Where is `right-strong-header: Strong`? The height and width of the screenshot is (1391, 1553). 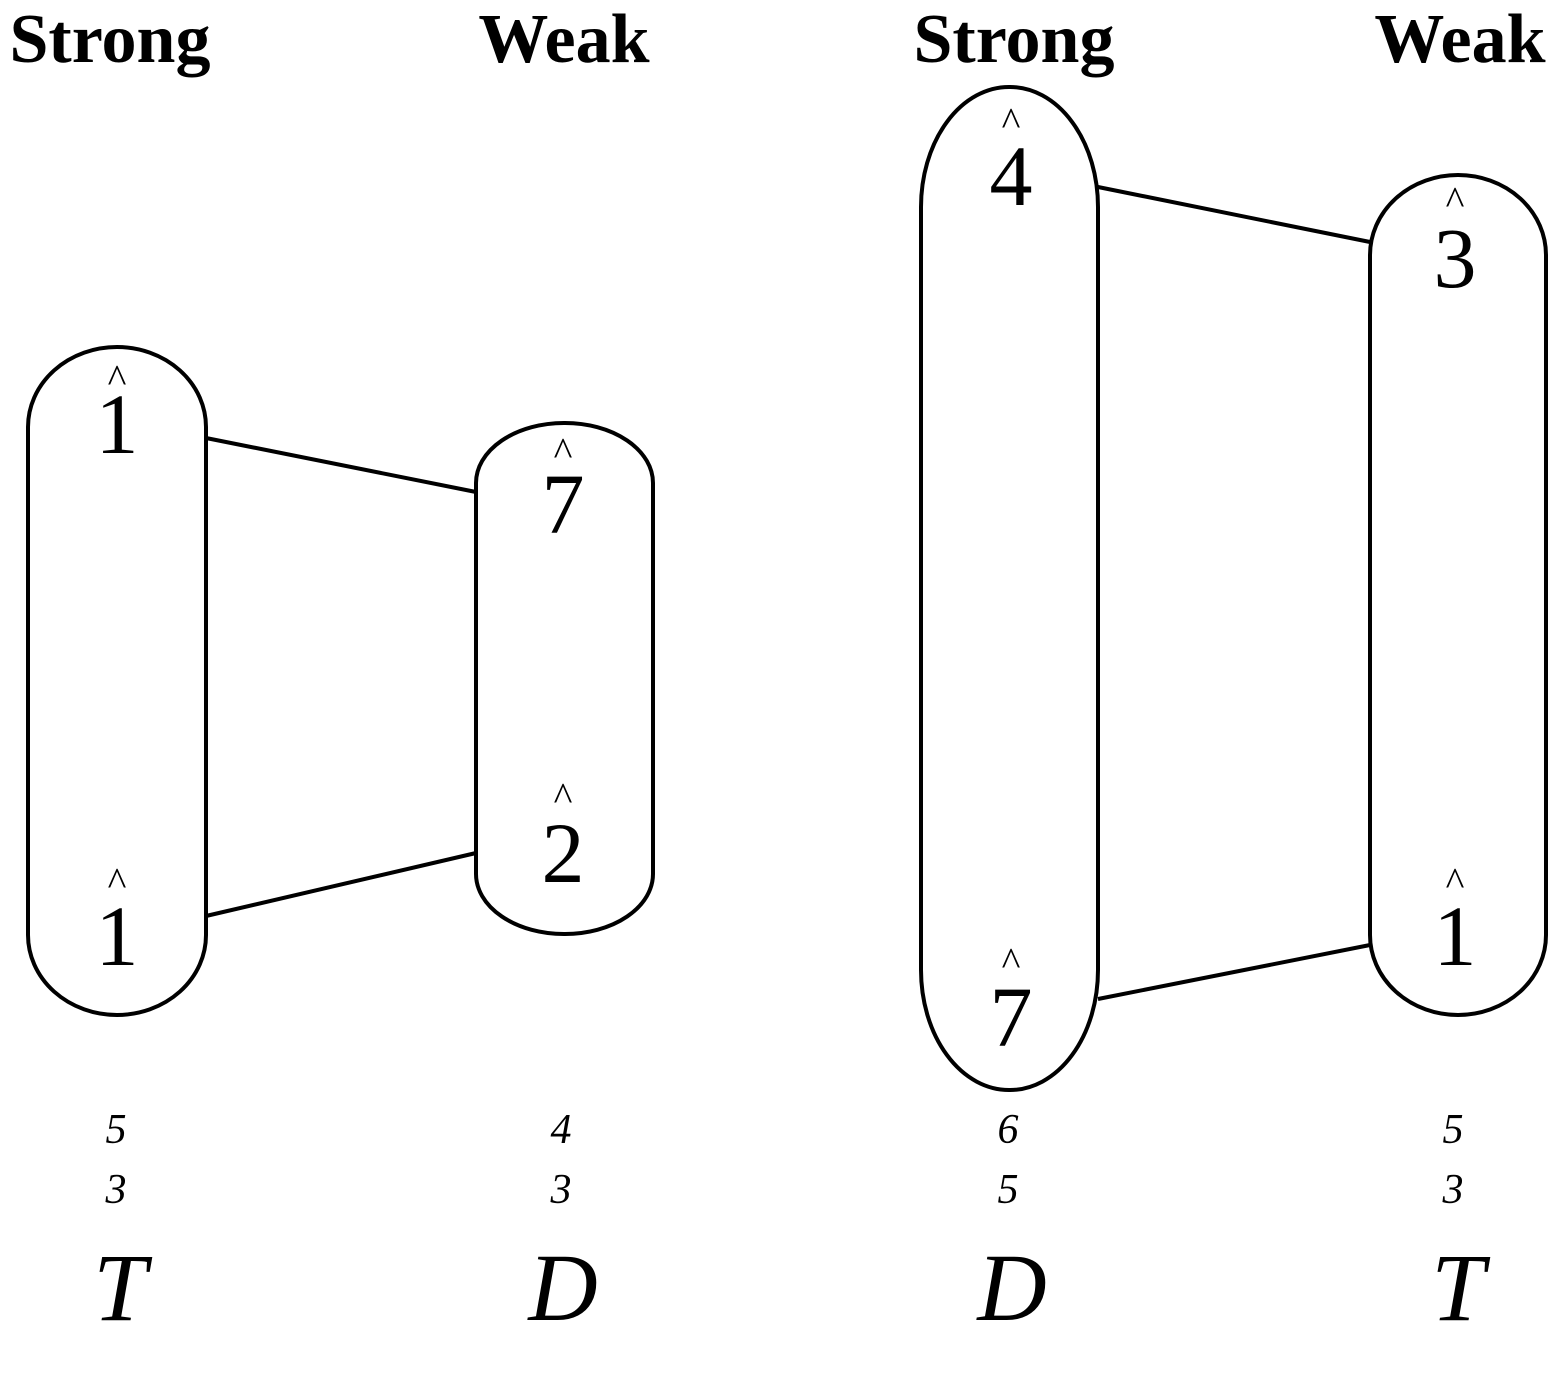
right-strong-header: Strong is located at coordinates (1014, 39).